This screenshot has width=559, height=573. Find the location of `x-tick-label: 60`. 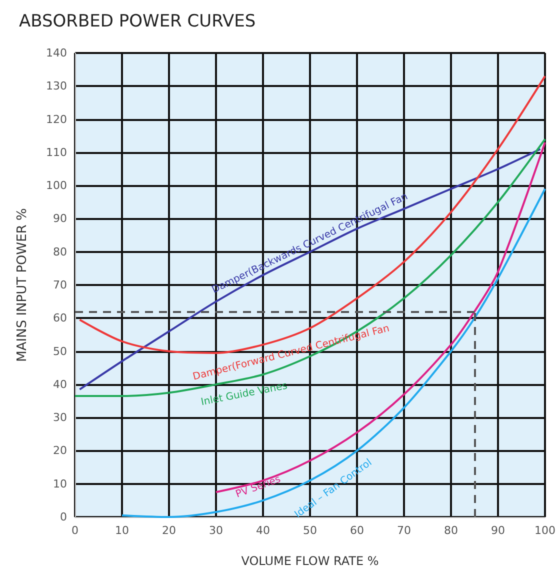

x-tick-label: 60 is located at coordinates (357, 530).